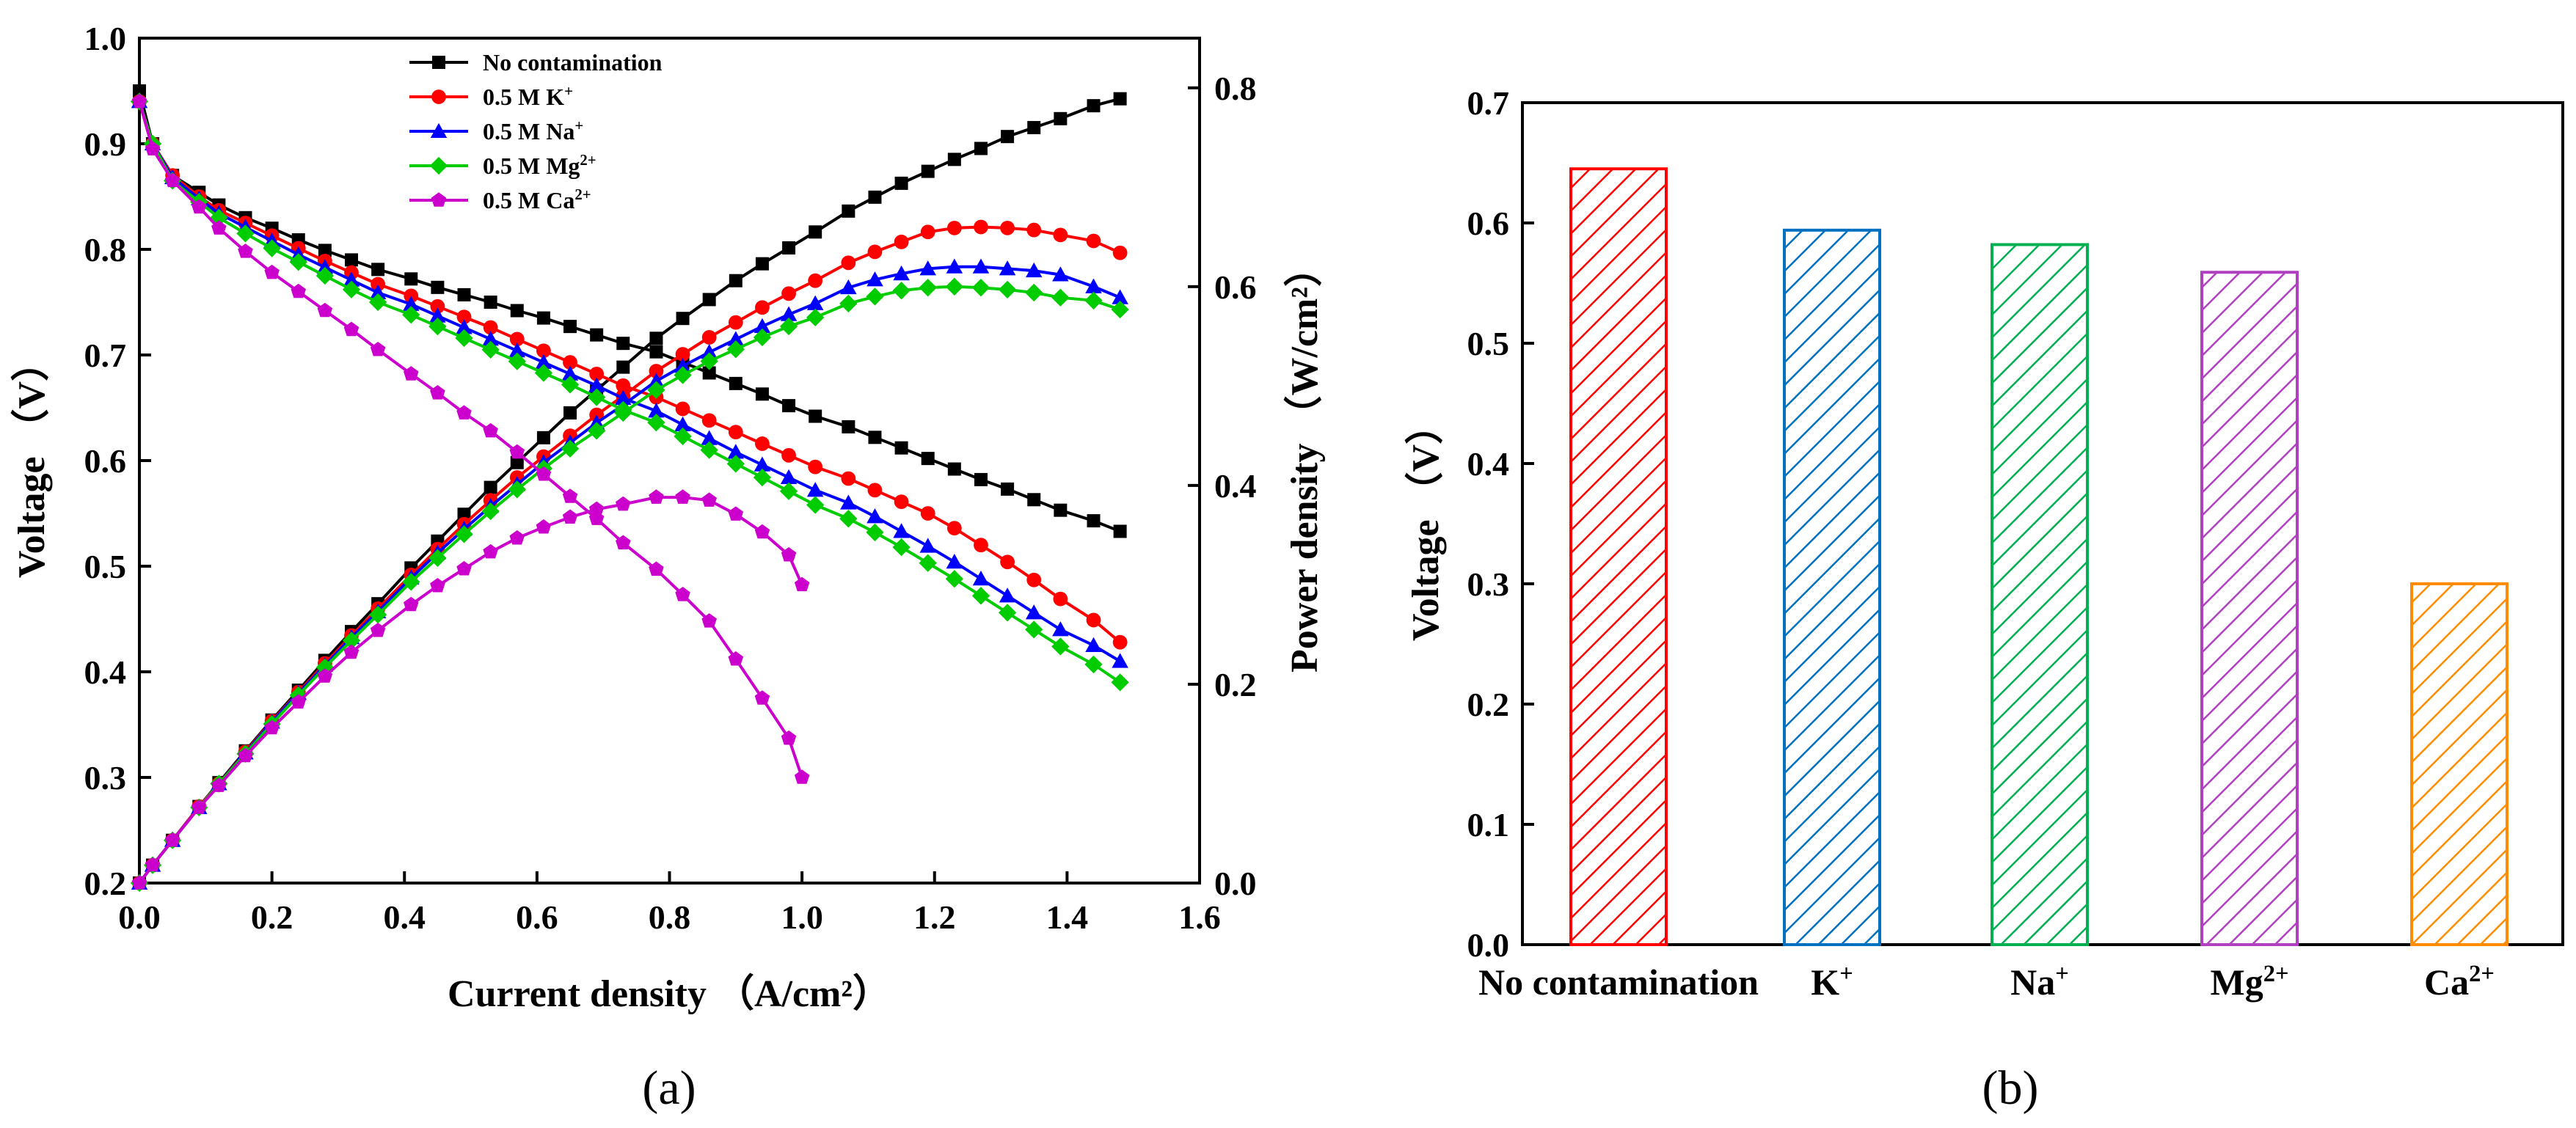 The height and width of the screenshot is (1128, 2576). Describe the element at coordinates (106, 883) in the screenshot. I see `panel-a-ytick-label: 0.2` at that location.